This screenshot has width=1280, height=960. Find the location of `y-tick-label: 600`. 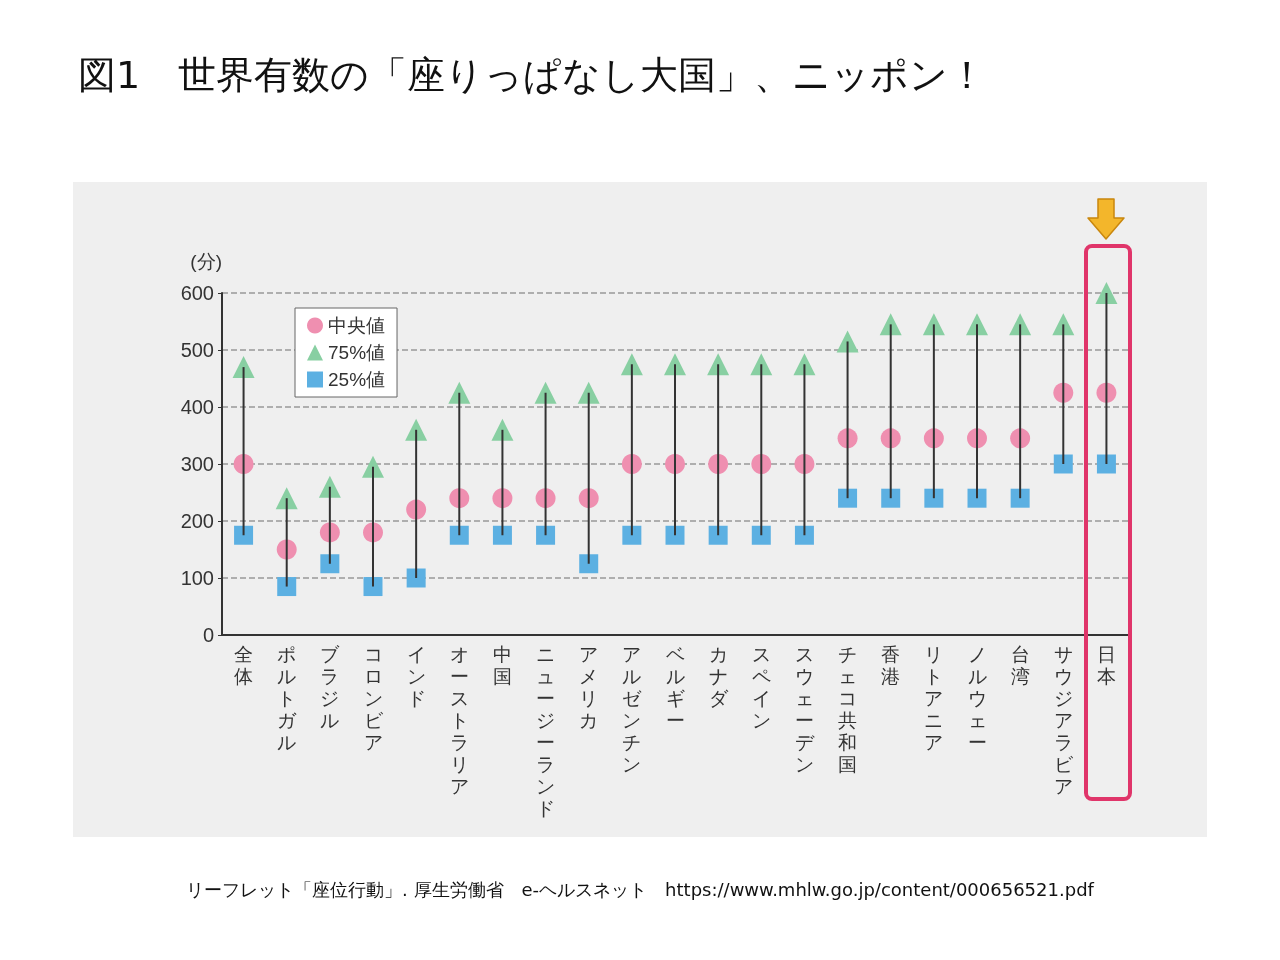

y-tick-label: 600 is located at coordinates (197, 293).